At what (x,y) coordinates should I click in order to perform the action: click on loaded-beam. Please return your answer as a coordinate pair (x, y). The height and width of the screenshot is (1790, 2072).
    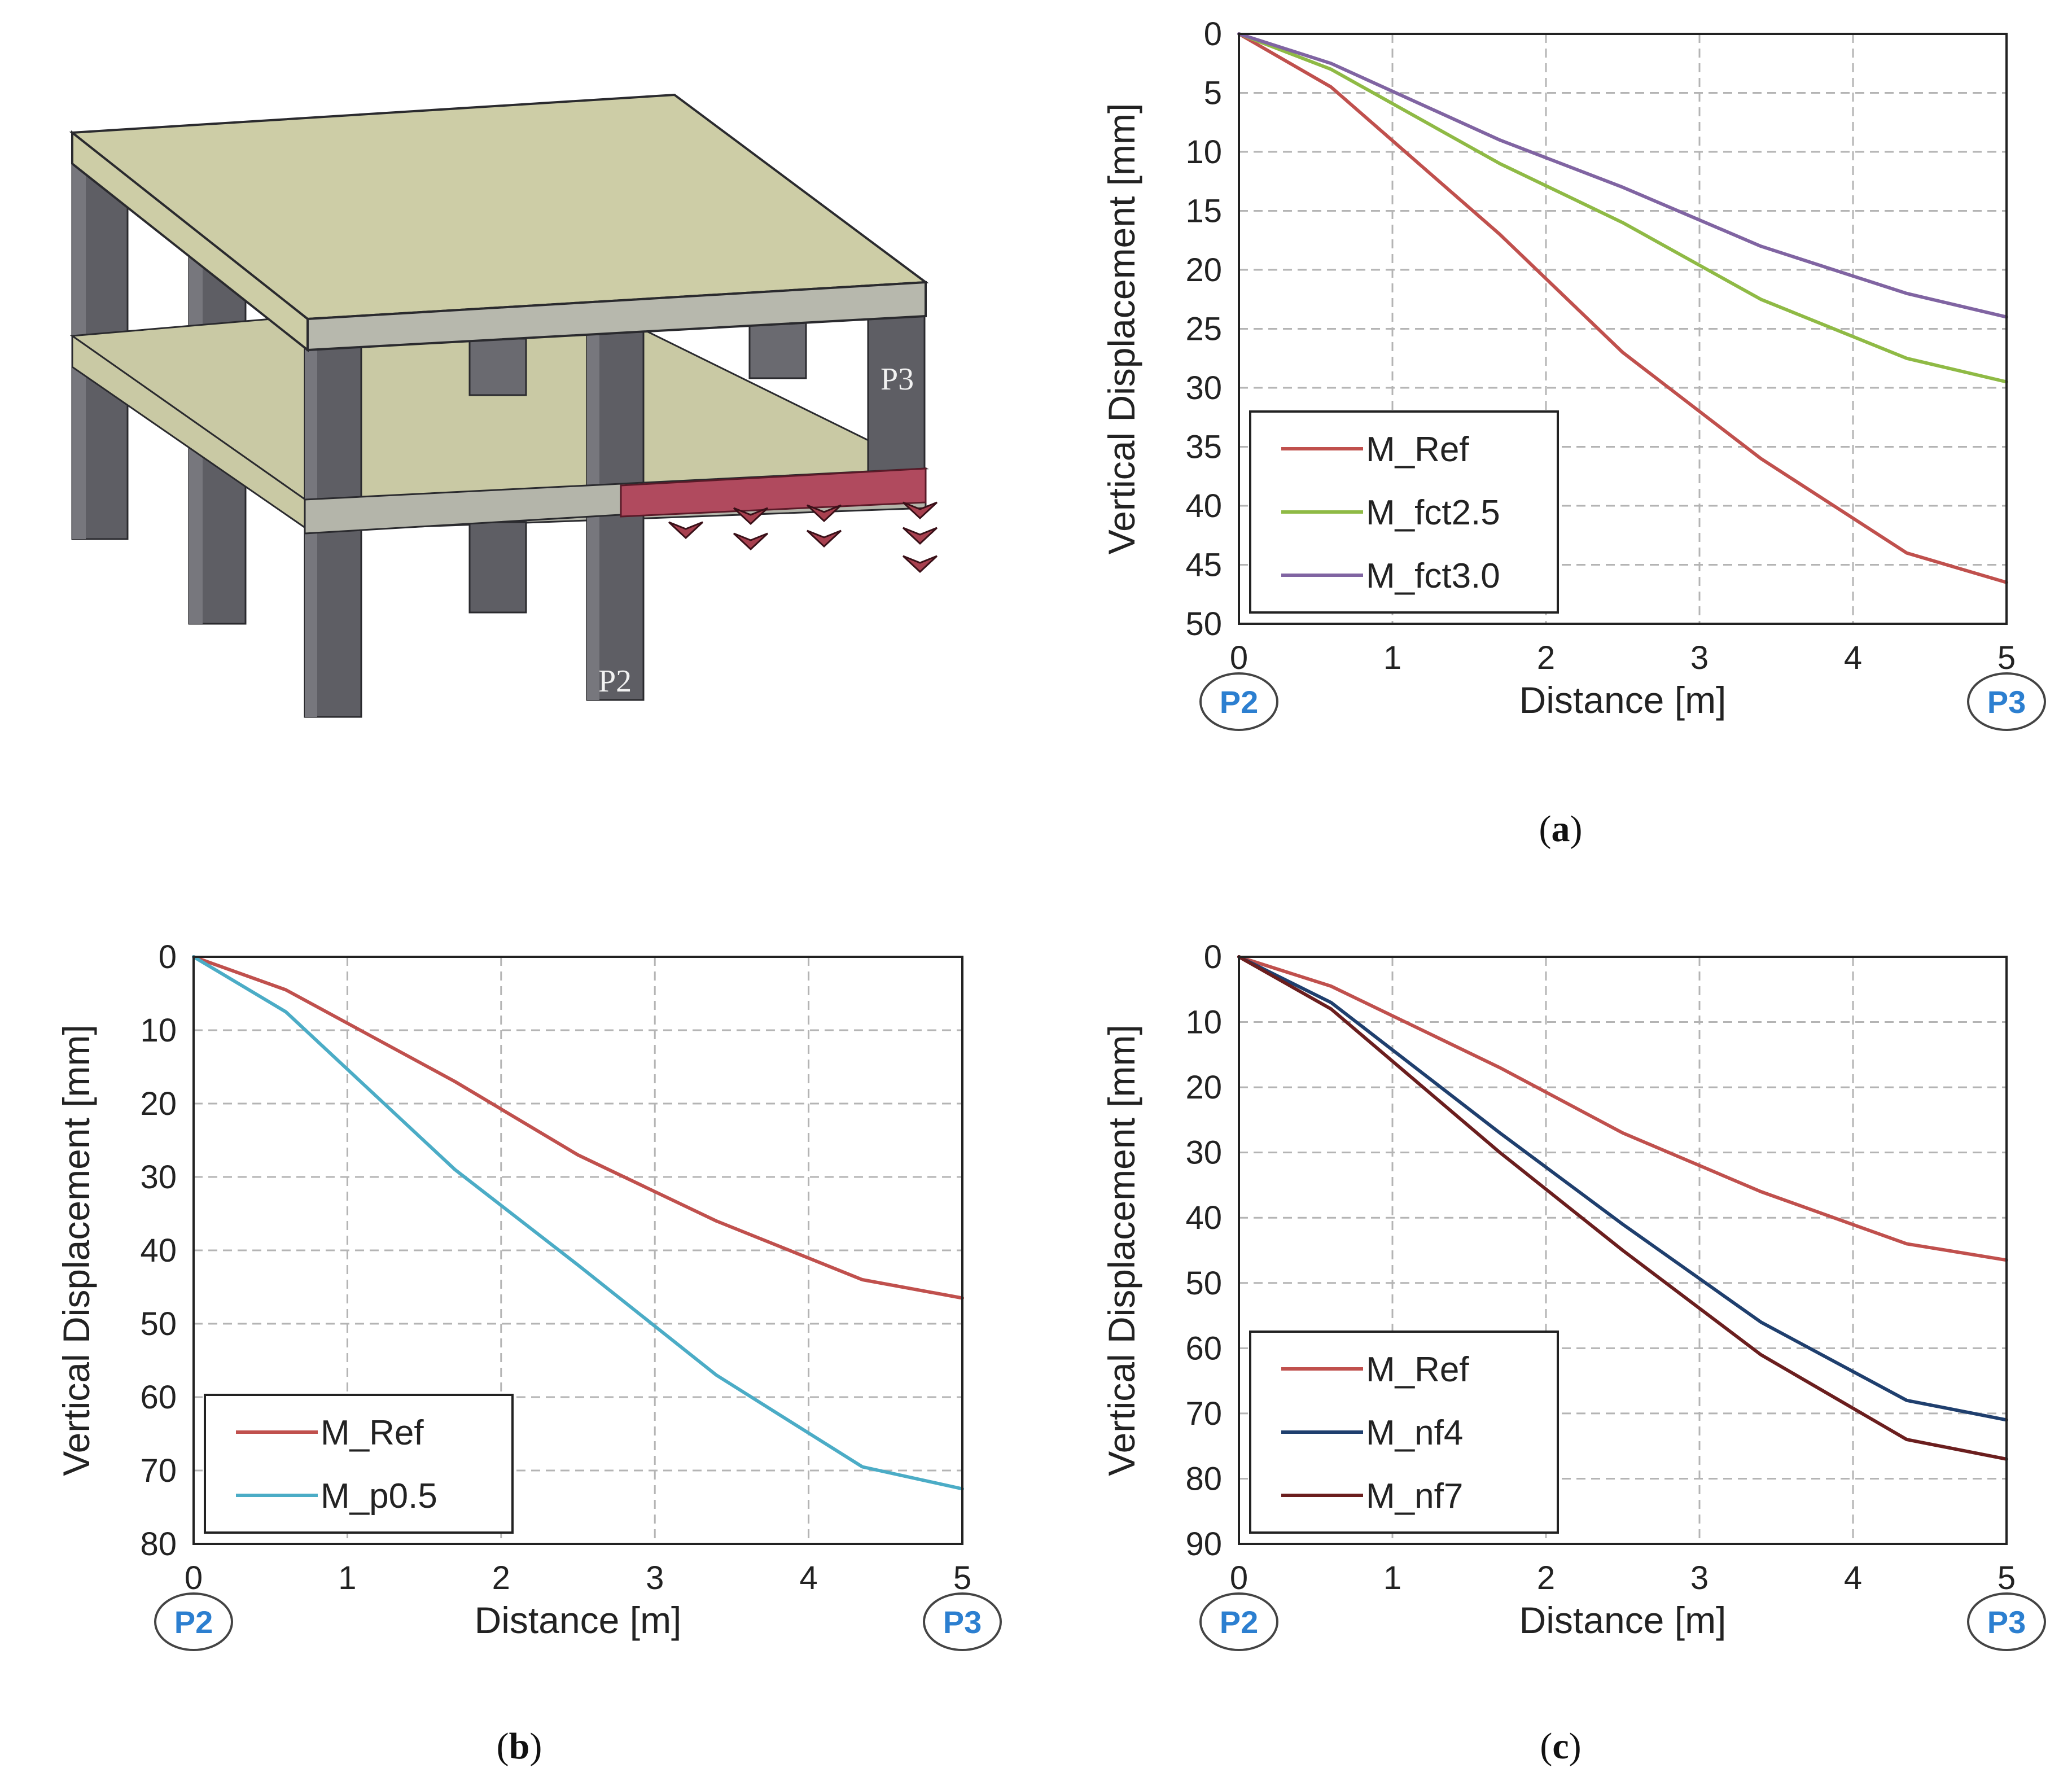
    Looking at the image, I should click on (773, 492).